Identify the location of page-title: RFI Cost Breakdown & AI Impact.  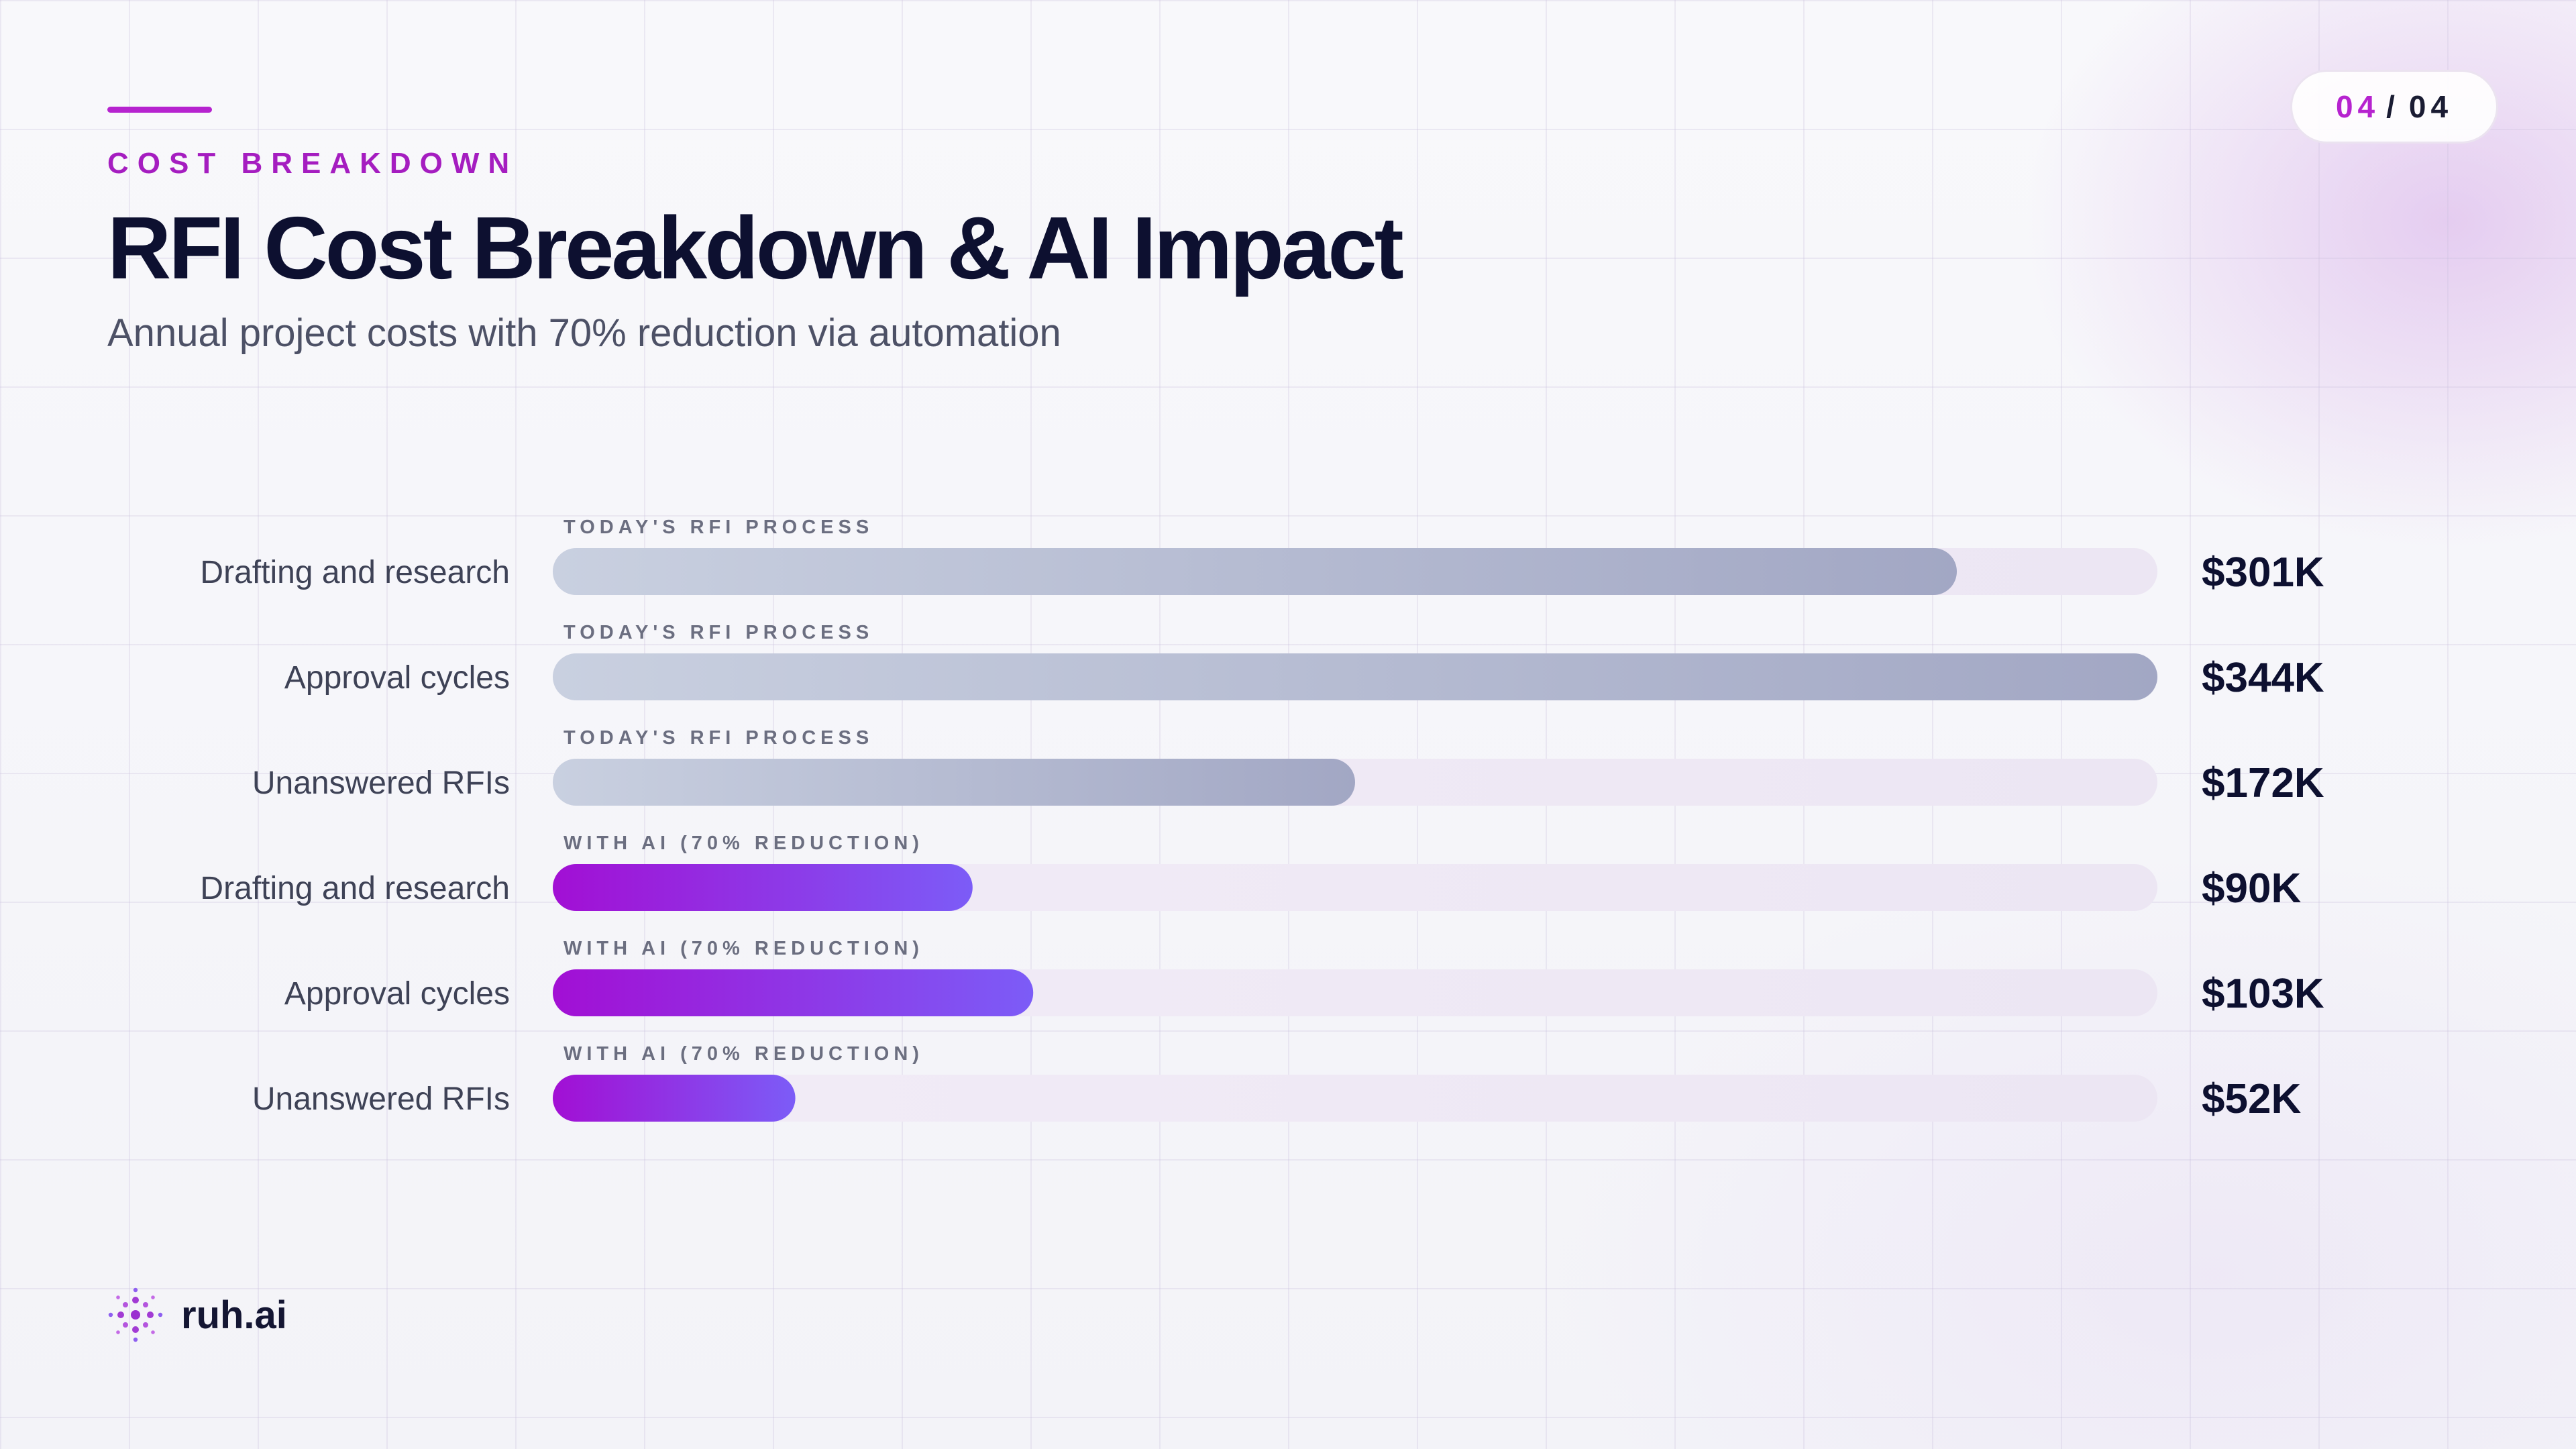
(755, 248).